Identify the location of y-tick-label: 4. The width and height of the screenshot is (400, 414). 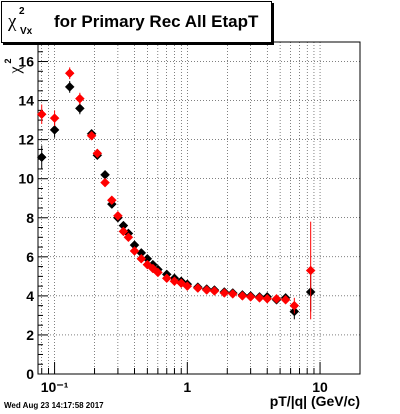
(30, 296).